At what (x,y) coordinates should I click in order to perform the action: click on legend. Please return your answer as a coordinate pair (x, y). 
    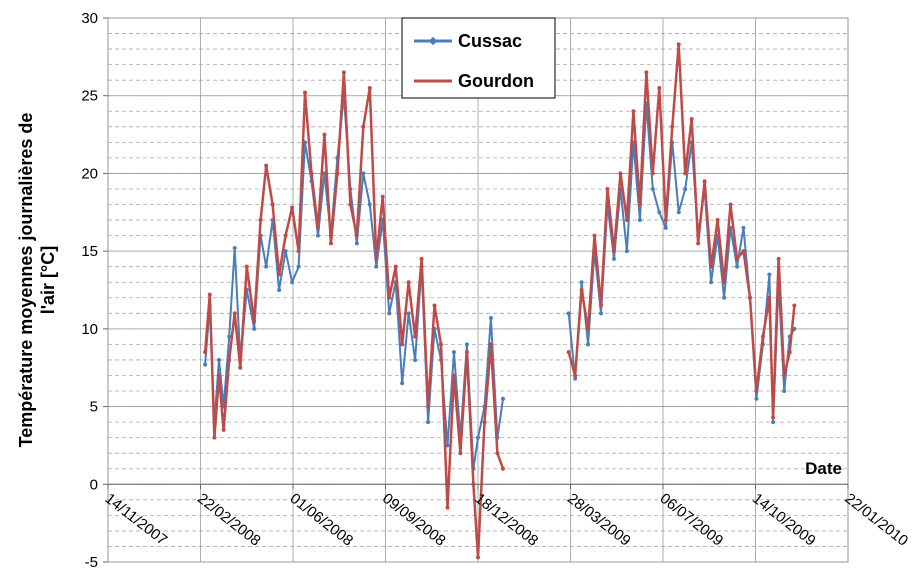
    Looking at the image, I should click on (478, 58).